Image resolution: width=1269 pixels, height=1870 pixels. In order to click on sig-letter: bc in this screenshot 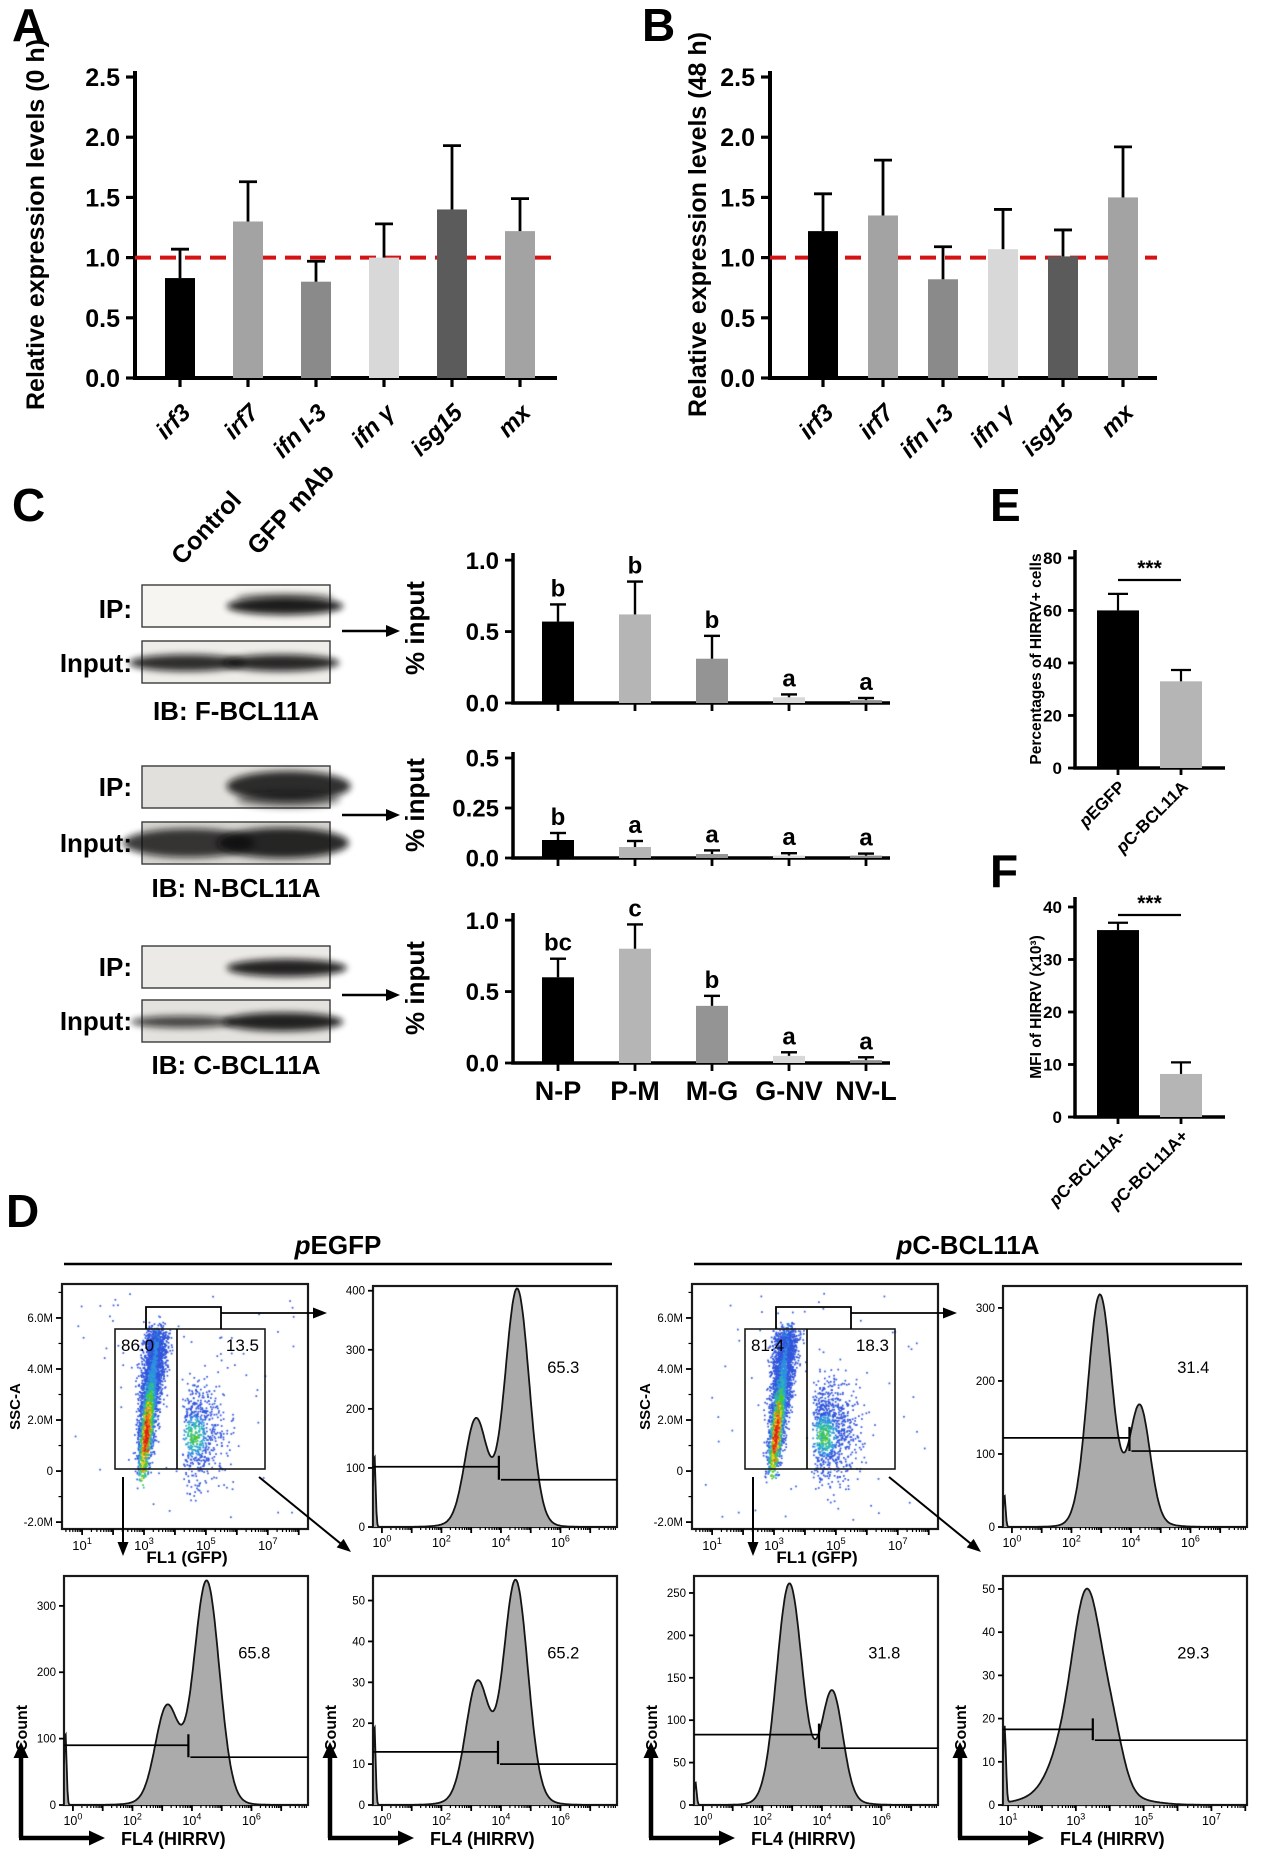, I will do `click(558, 943)`.